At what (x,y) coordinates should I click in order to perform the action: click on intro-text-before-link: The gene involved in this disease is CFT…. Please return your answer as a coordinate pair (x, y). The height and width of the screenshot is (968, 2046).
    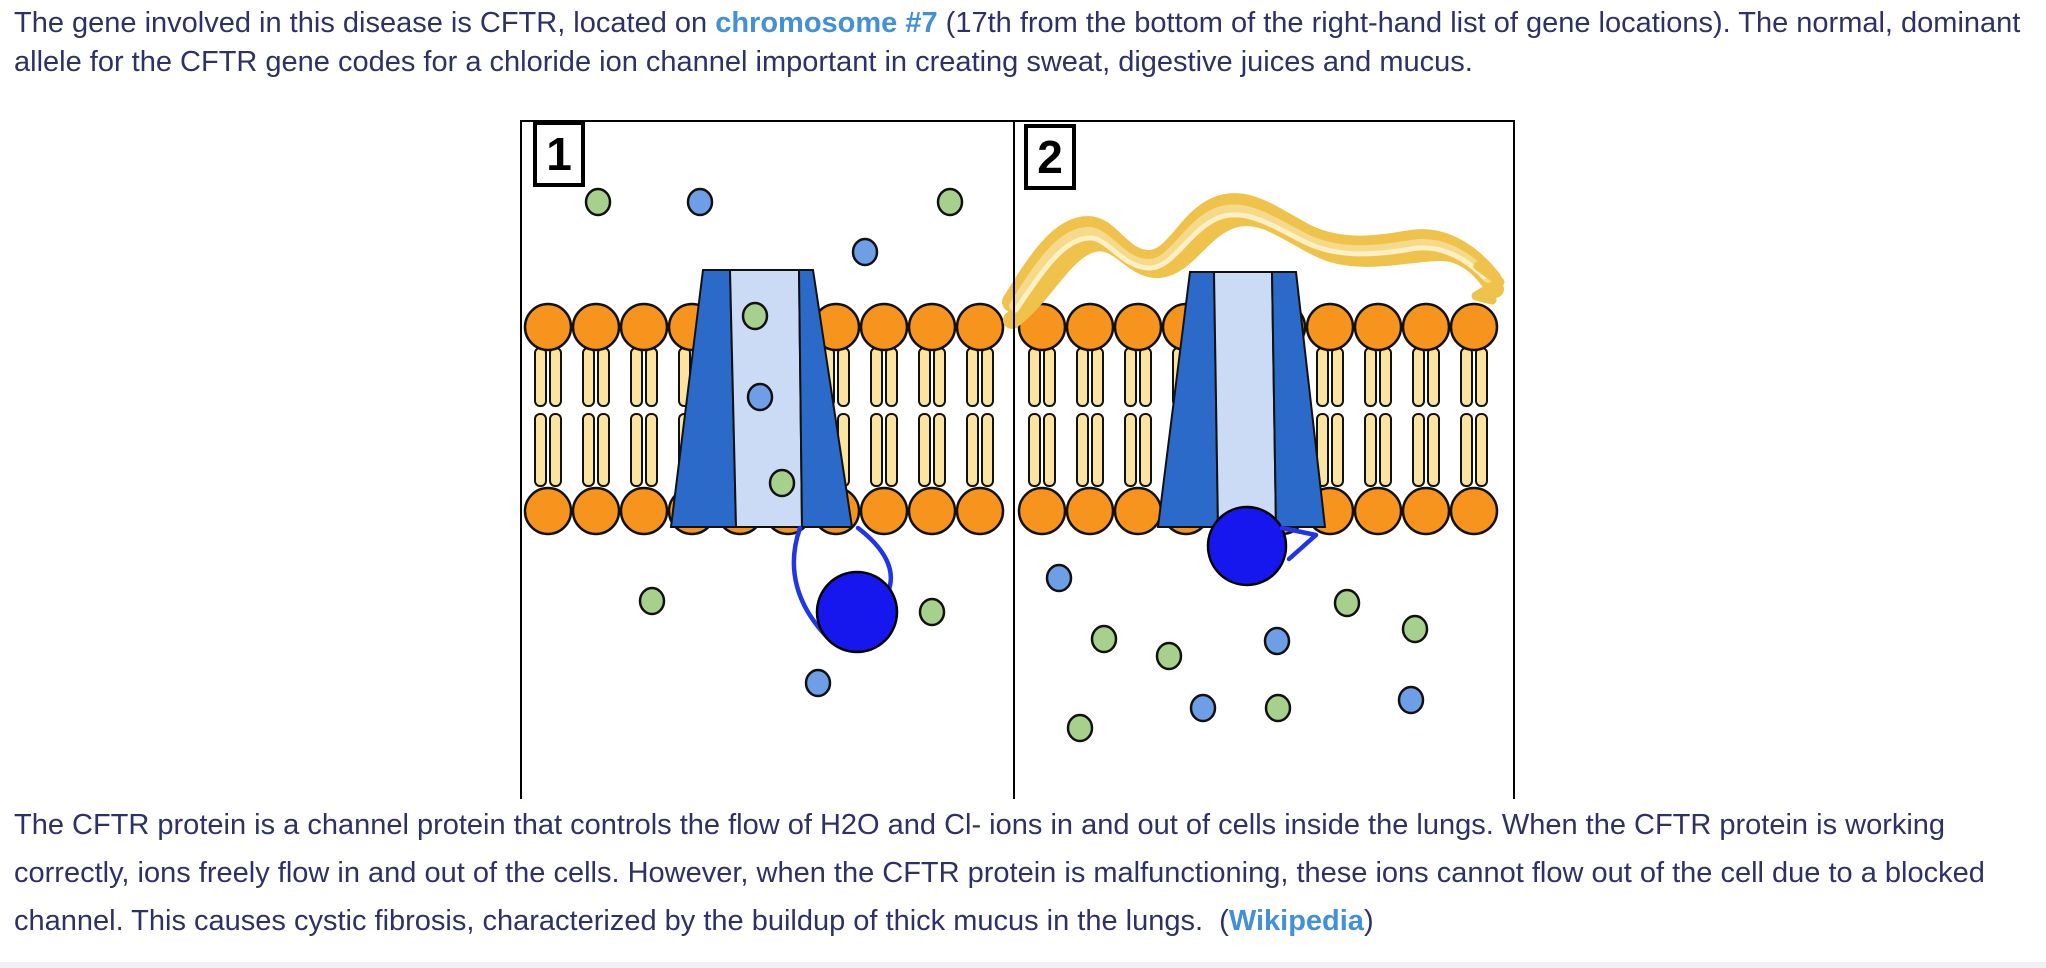
    Looking at the image, I should click on (365, 23).